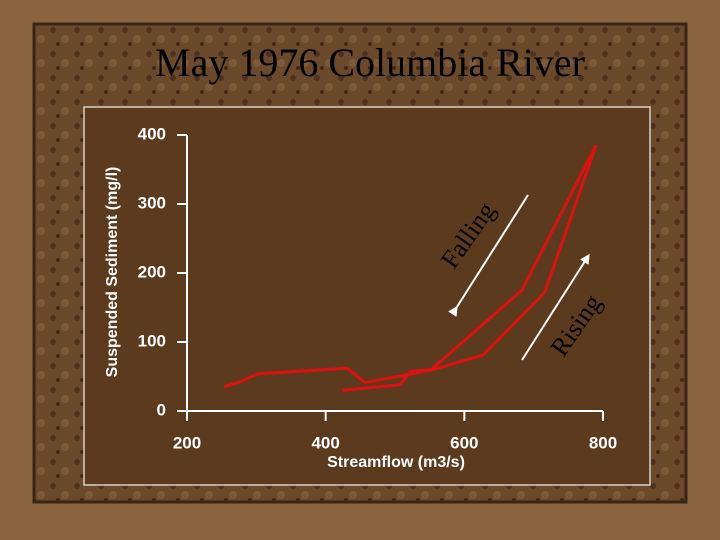  Describe the element at coordinates (488, 255) in the screenshot. I see `falling-arrow` at that location.